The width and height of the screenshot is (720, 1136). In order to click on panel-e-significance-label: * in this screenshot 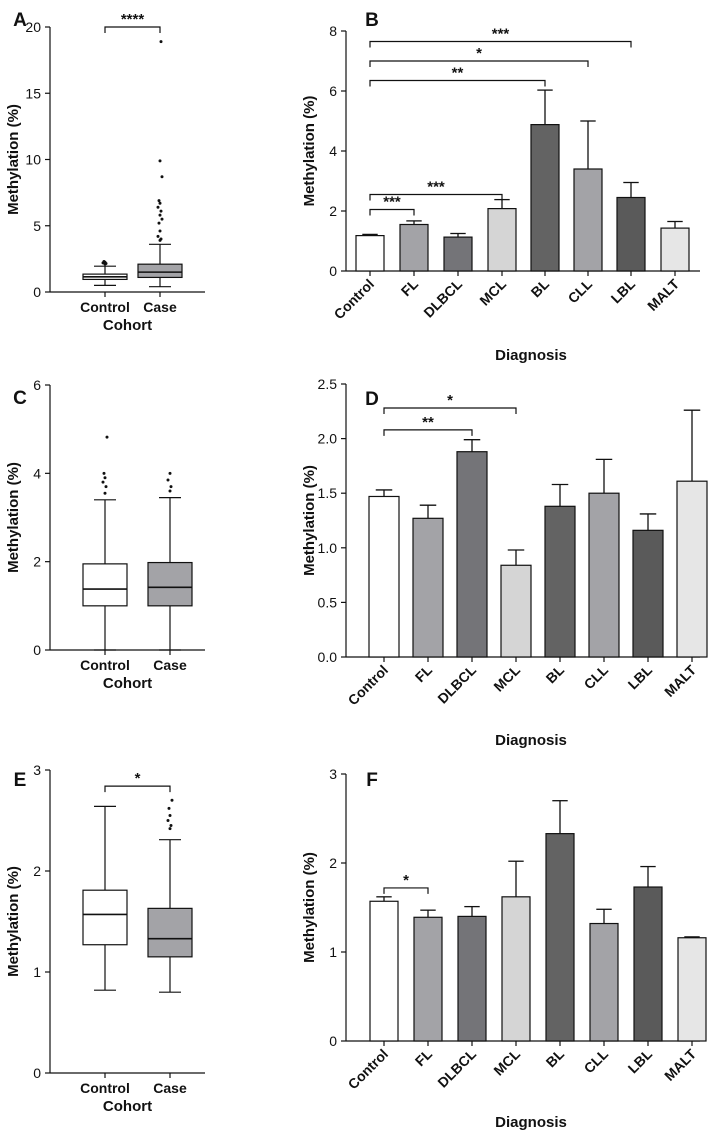, I will do `click(138, 778)`.